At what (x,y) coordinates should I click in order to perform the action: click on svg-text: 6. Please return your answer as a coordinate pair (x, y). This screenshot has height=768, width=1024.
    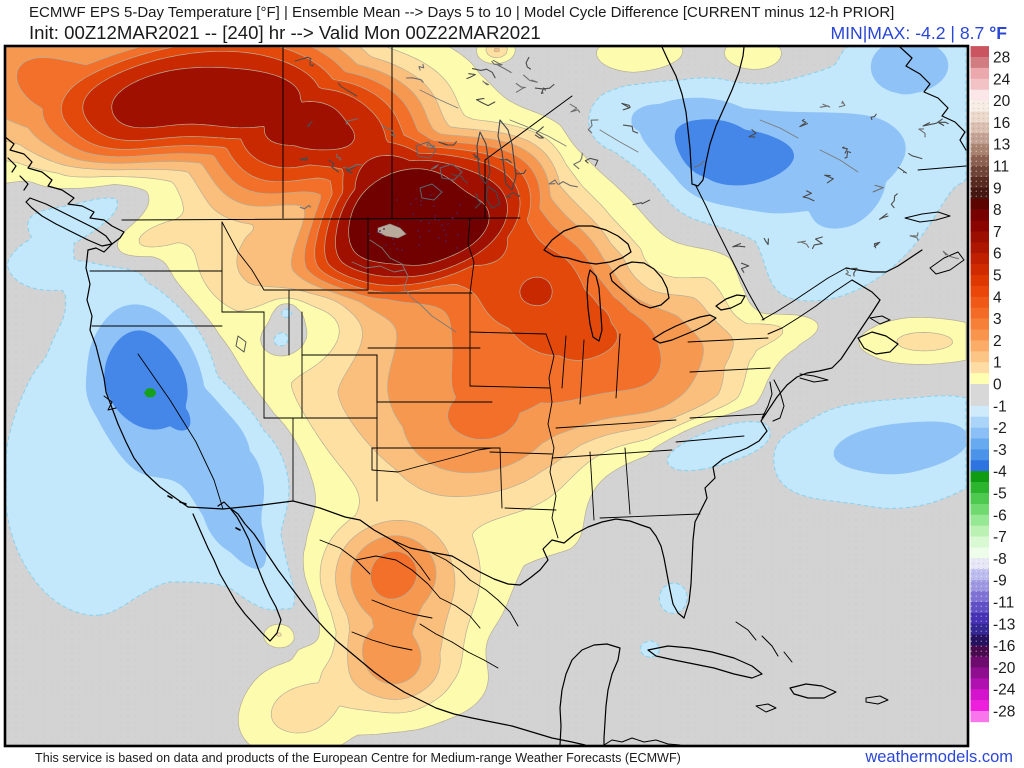
    Looking at the image, I should click on (997, 254).